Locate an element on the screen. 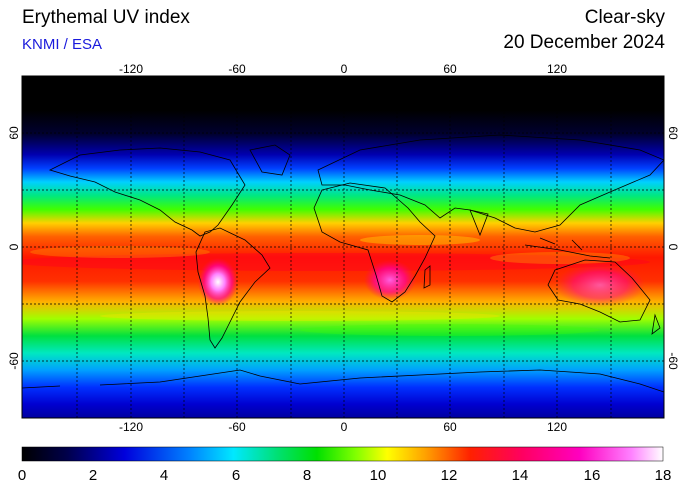 The height and width of the screenshot is (490, 688). south-america-coast is located at coordinates (233, 288).